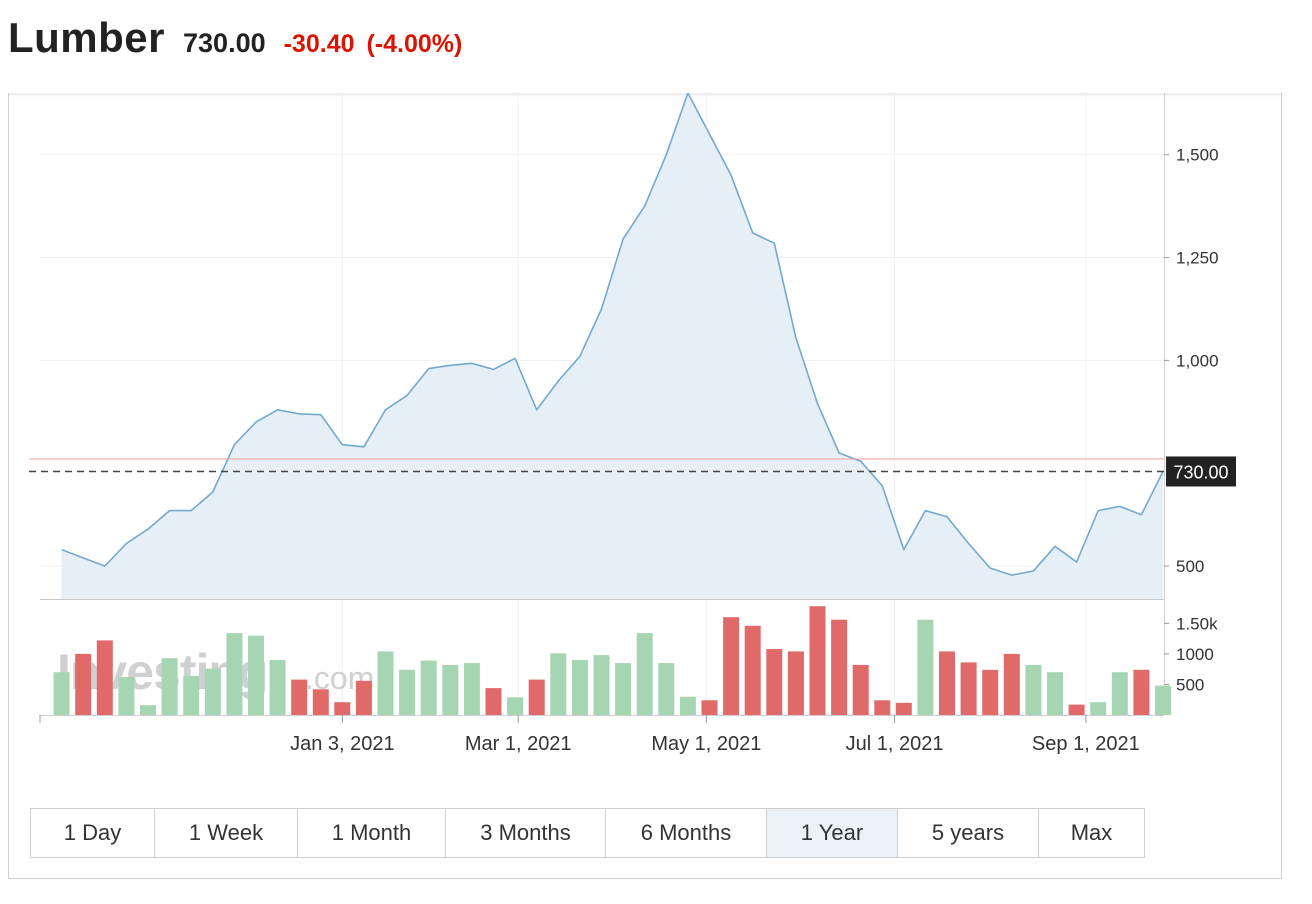 This screenshot has width=1312, height=904. What do you see at coordinates (706, 744) in the screenshot?
I see `x-tick-label: May 1, 2021` at bounding box center [706, 744].